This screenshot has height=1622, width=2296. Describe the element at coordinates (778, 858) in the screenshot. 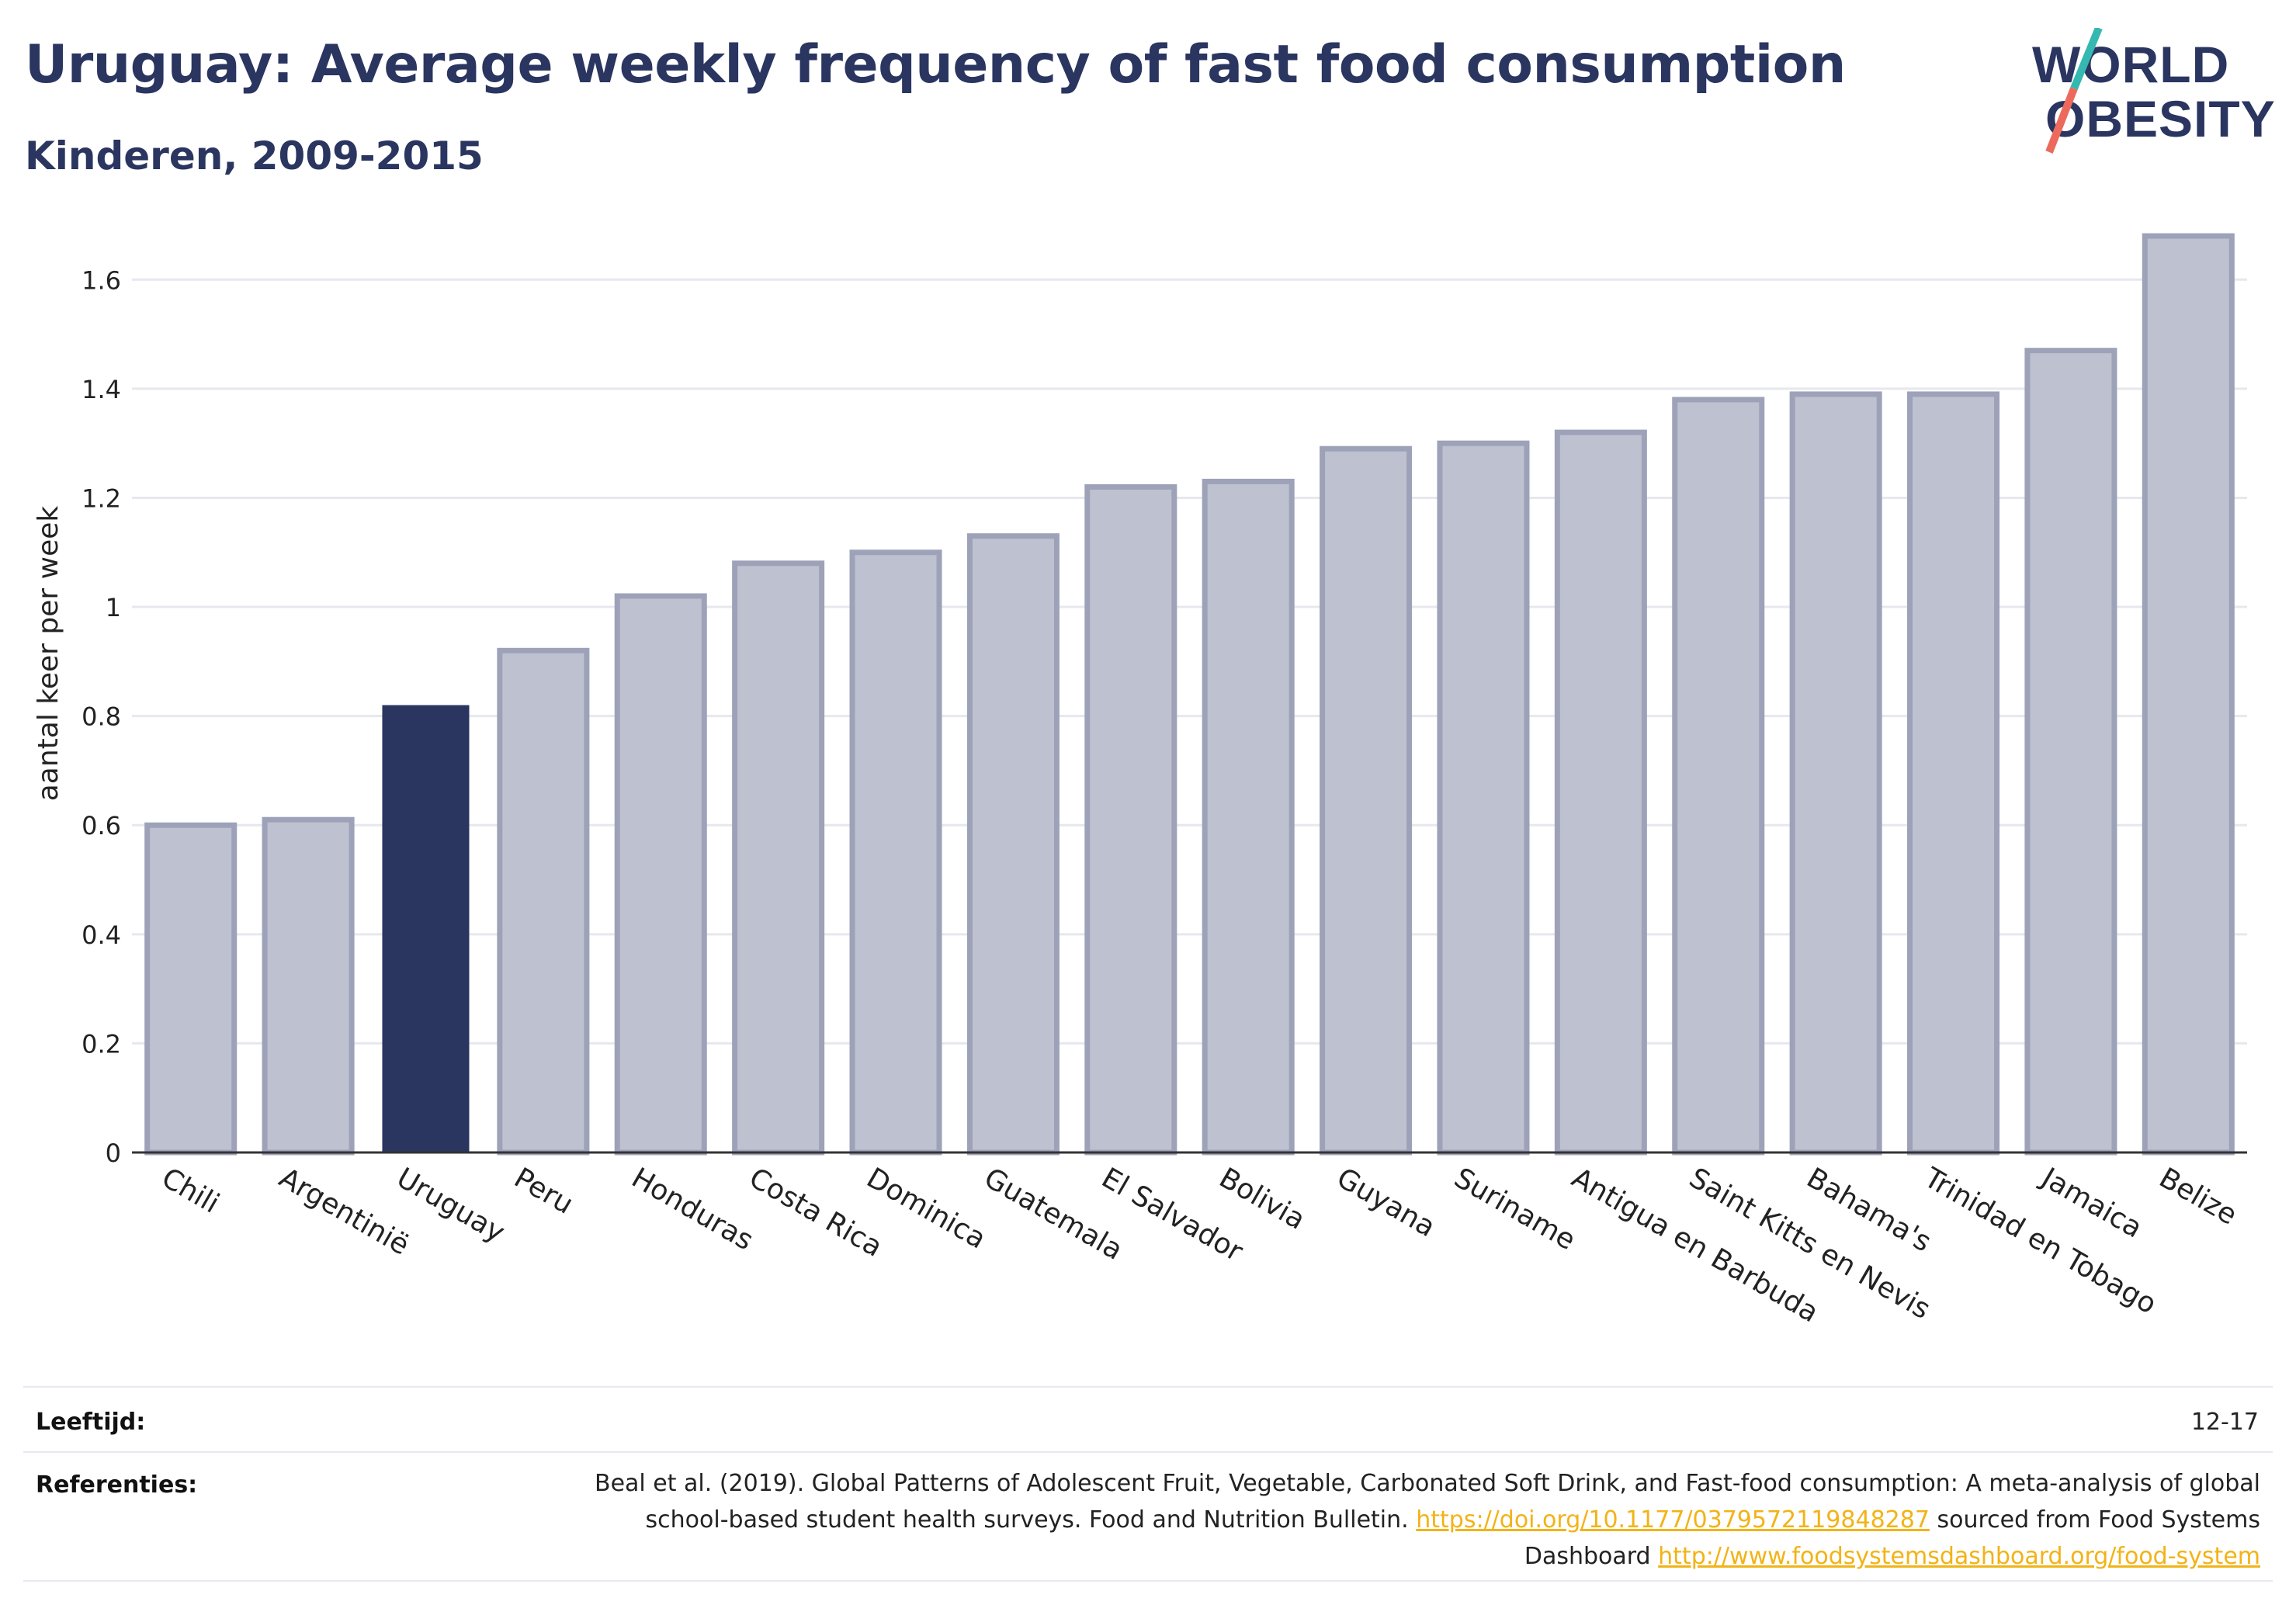

I see `bar-costa-rica` at that location.